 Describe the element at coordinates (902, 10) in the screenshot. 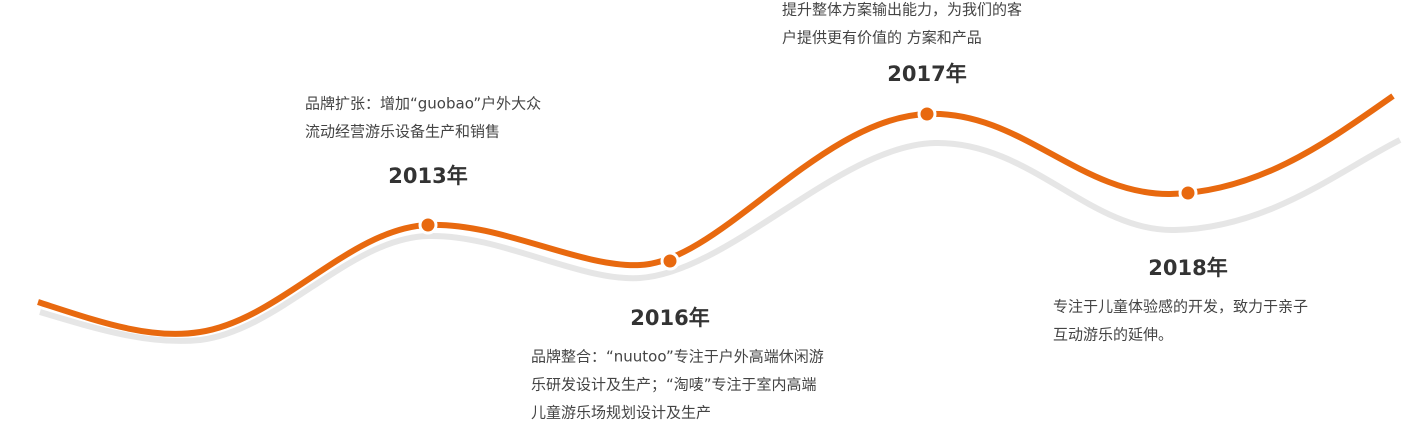

I see `description: 提升整体方案输出能力，为我们的客` at that location.